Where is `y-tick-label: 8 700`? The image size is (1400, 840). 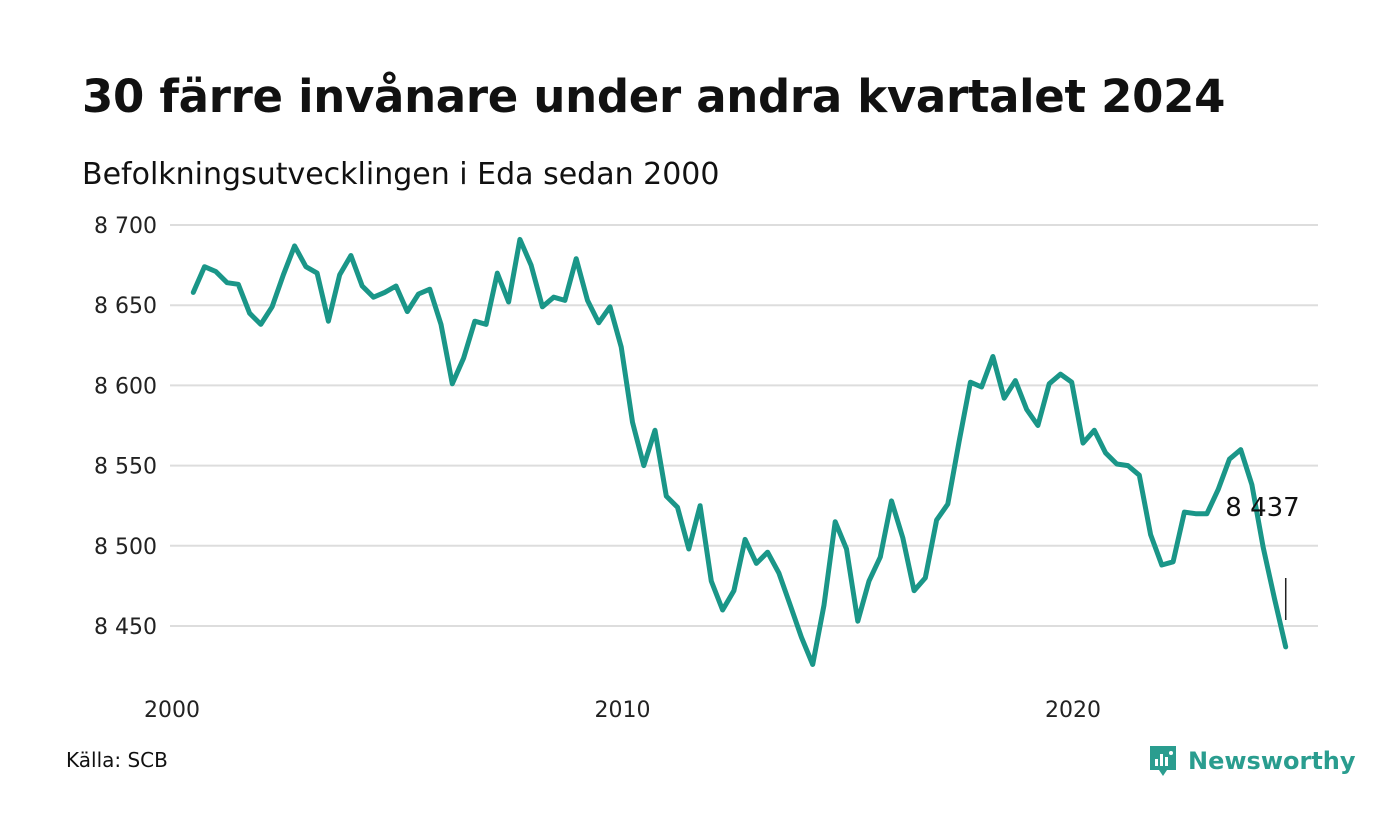
y-tick-label: 8 700 is located at coordinates (125, 226).